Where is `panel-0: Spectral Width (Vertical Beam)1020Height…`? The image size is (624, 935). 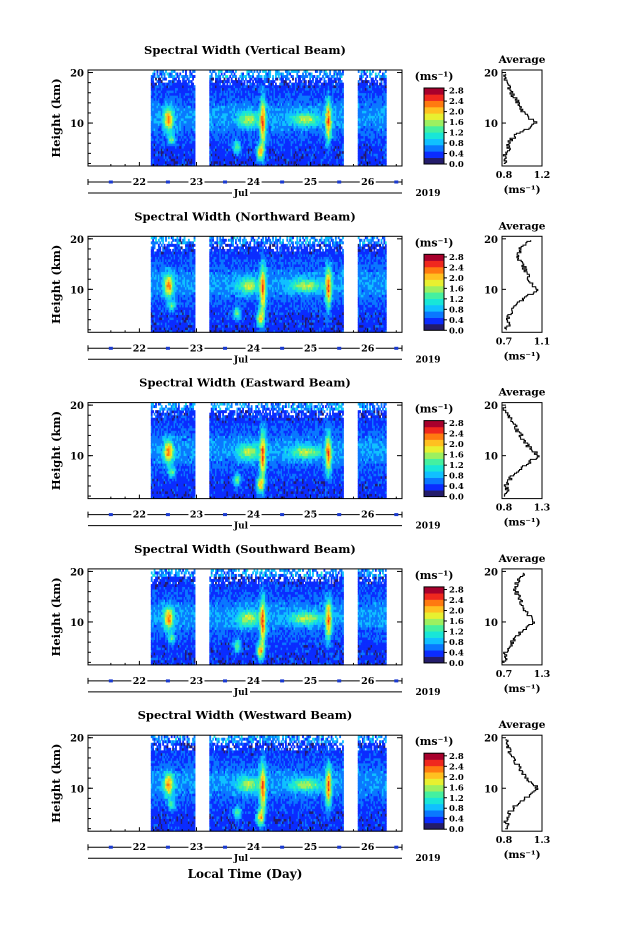
panel-0: Spectral Width (Vertical Beam)1020Height… is located at coordinates (299, 121).